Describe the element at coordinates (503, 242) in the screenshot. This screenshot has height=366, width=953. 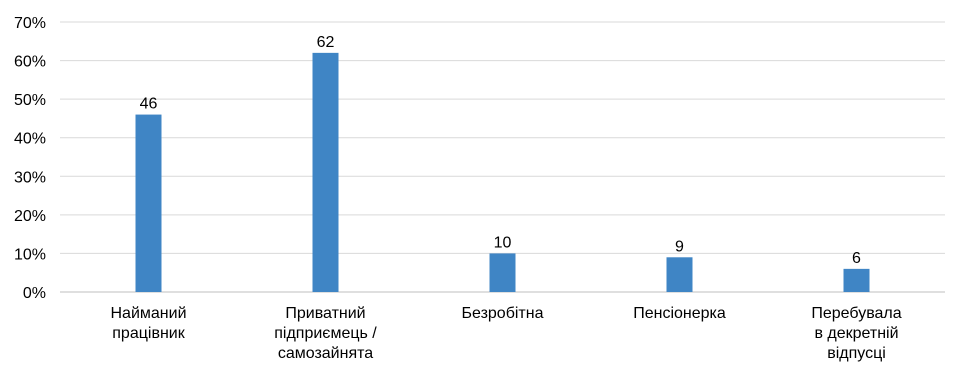
I see `data-label: 10` at that location.